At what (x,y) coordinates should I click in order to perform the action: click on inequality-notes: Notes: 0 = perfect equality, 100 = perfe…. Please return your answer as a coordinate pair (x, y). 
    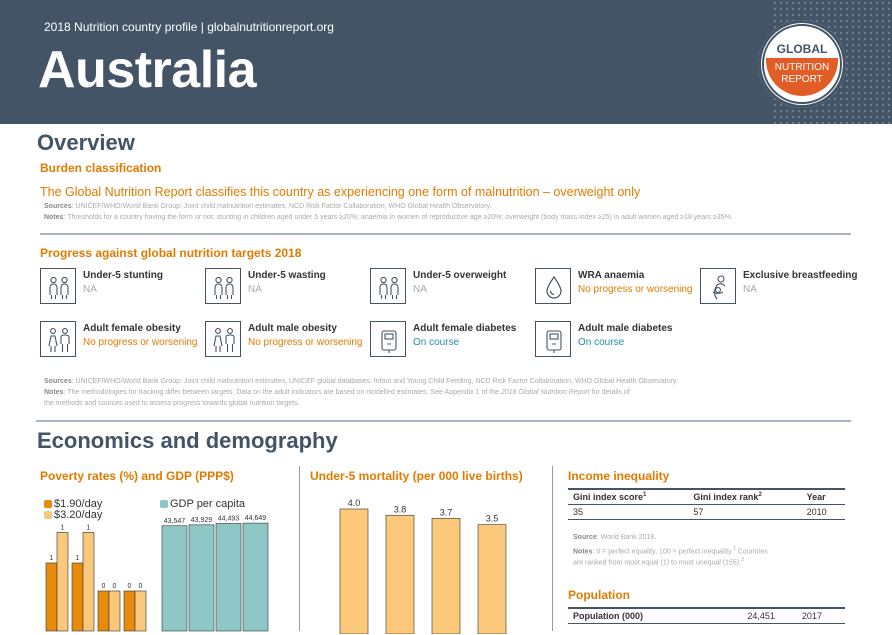
    Looking at the image, I should click on (670, 551).